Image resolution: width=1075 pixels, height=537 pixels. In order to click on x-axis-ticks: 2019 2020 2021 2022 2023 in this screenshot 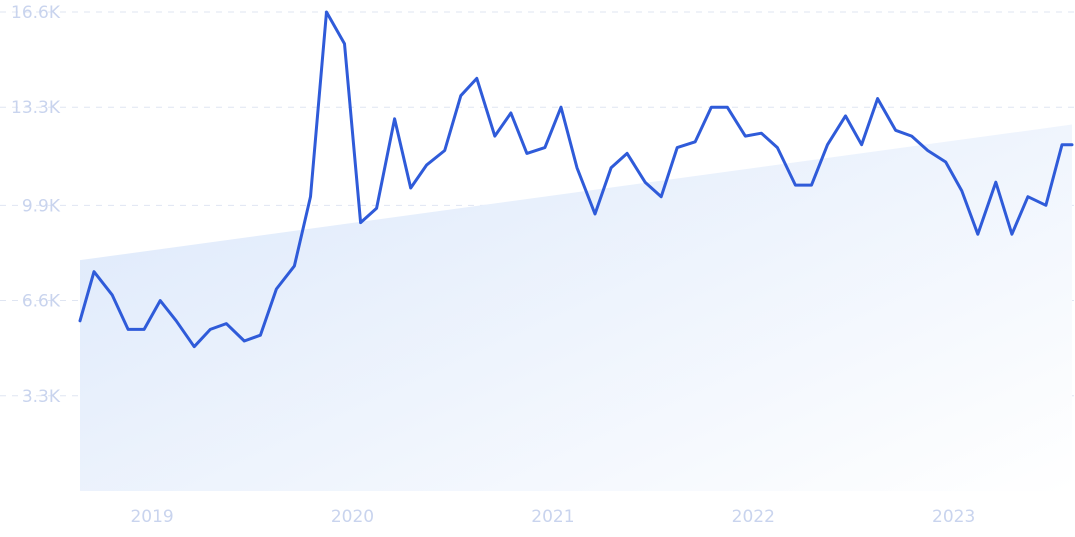, I will do `click(552, 517)`.